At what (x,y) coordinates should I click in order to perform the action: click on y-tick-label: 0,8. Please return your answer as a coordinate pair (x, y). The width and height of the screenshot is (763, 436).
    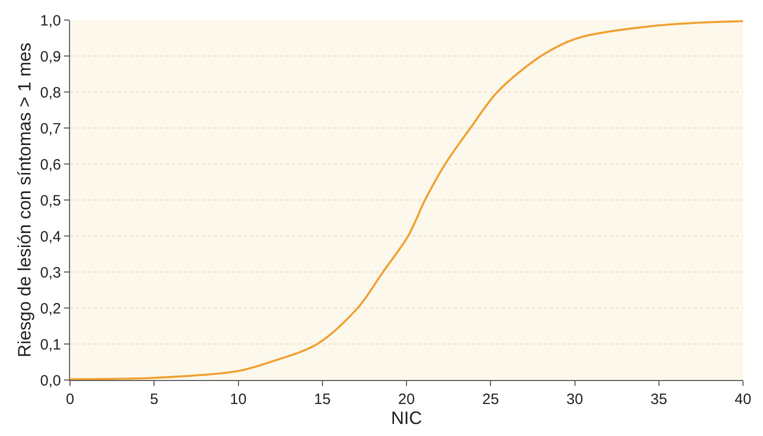
    Looking at the image, I should click on (50, 93).